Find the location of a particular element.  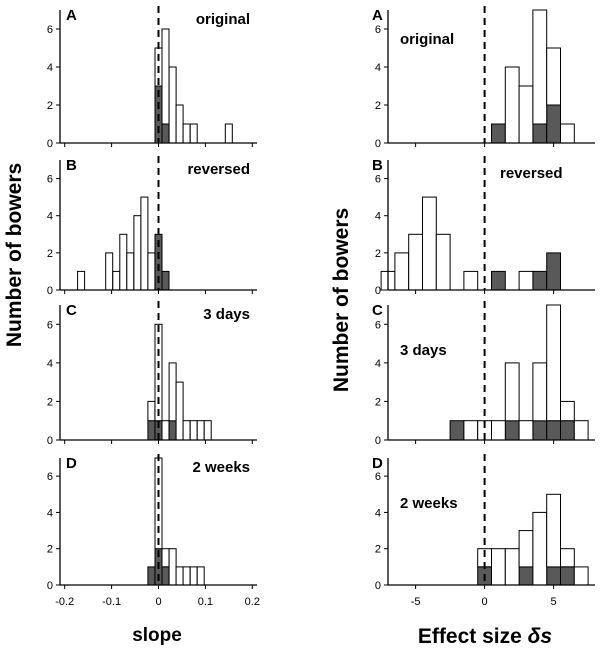

left-panel-c-letter: C is located at coordinates (71, 310).